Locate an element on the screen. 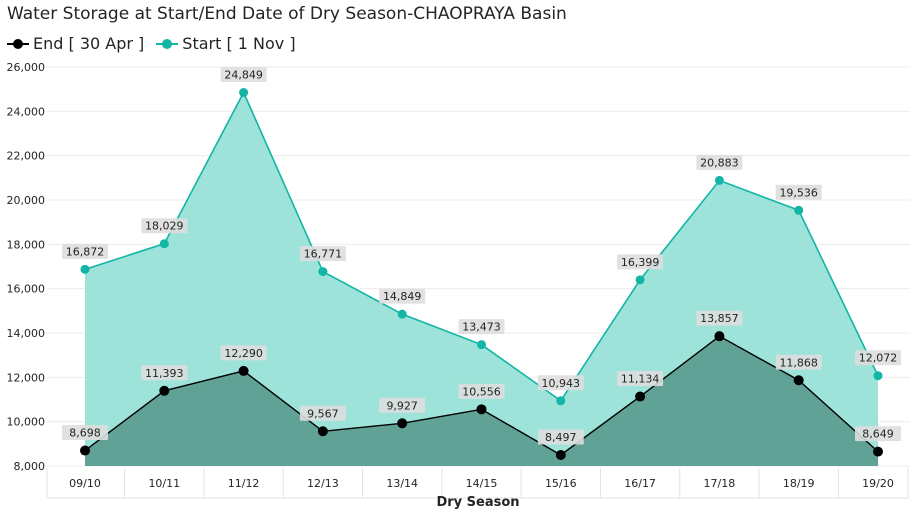 This screenshot has width=910, height=513. x-tick-label: 12/13 is located at coordinates (323, 483).